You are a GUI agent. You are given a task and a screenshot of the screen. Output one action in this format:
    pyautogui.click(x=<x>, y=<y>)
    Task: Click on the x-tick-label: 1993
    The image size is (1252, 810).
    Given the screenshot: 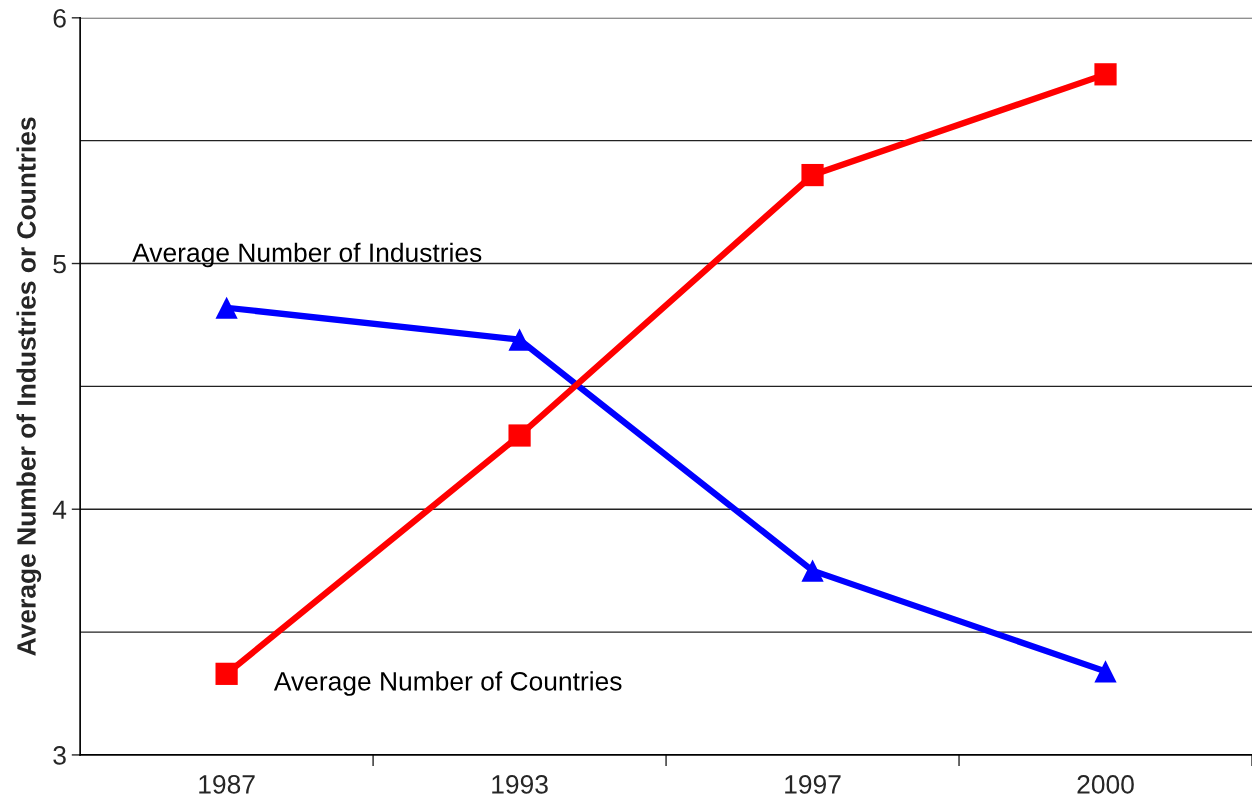 What is the action you would take?
    pyautogui.click(x=520, y=784)
    